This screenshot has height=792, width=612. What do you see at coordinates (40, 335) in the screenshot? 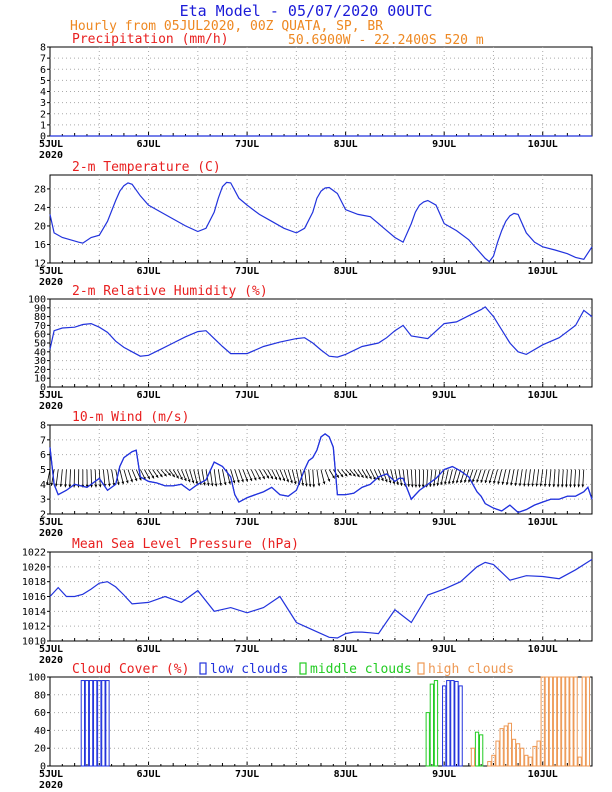
I see `y-tick-label: 60` at bounding box center [40, 335].